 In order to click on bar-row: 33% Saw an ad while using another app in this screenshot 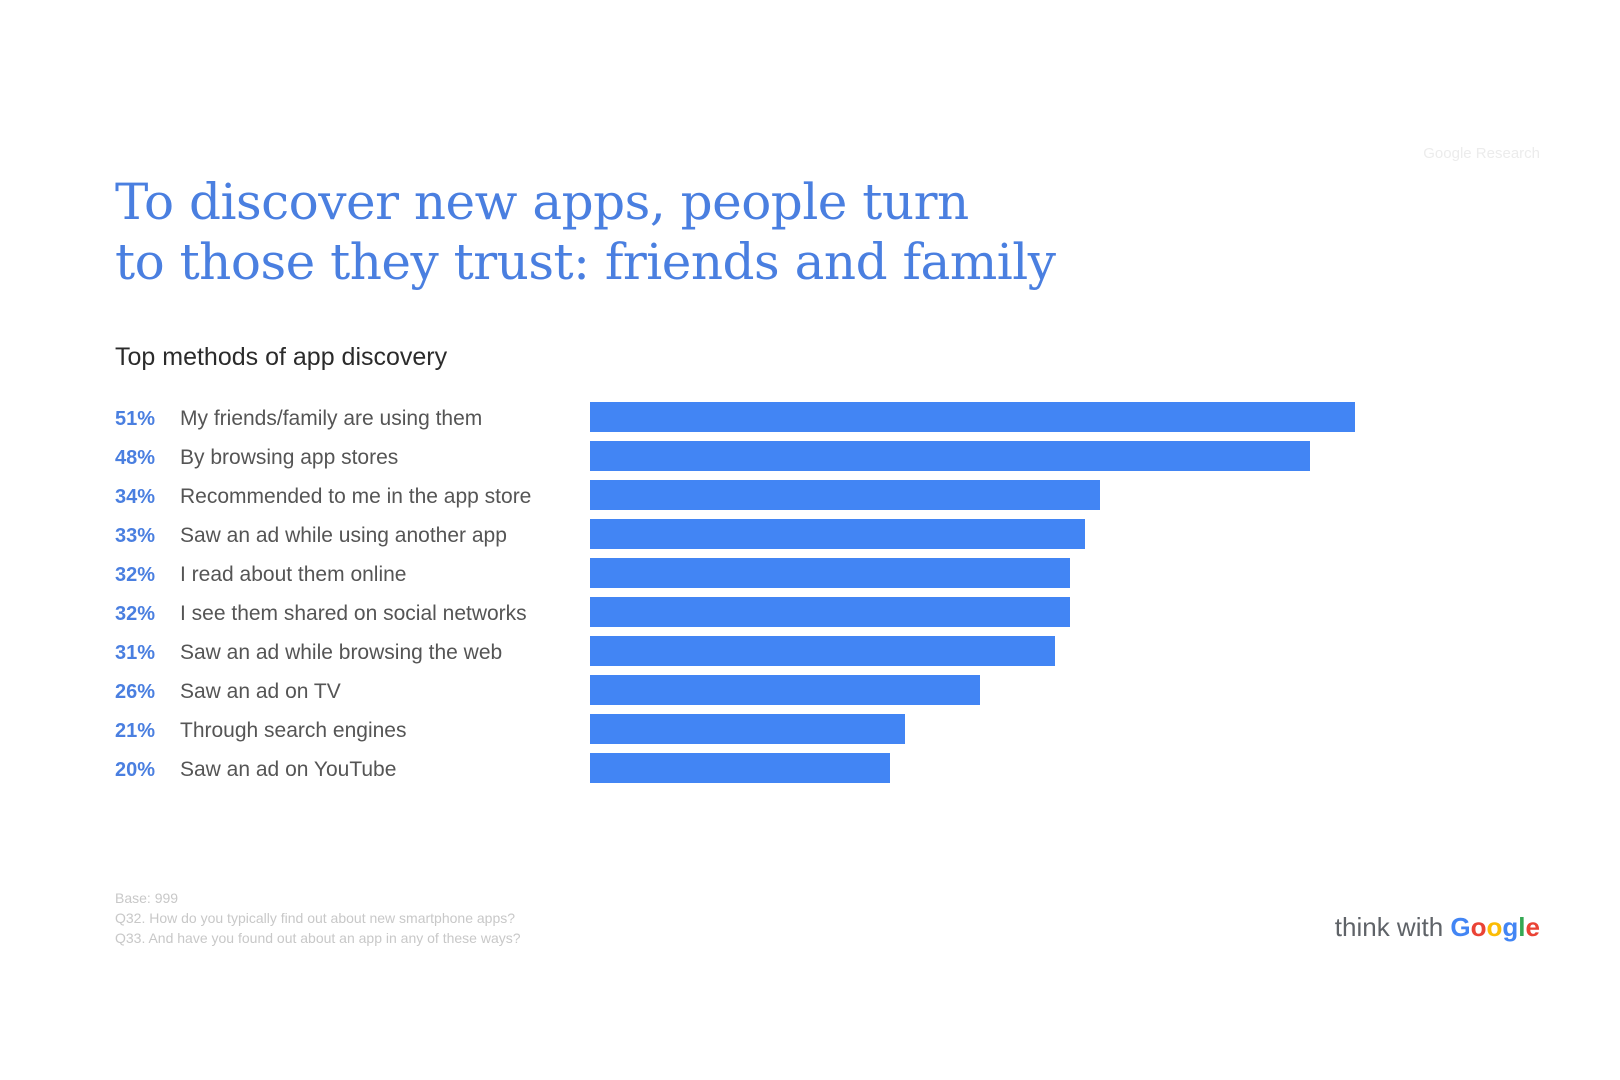, I will do `click(765, 539)`.